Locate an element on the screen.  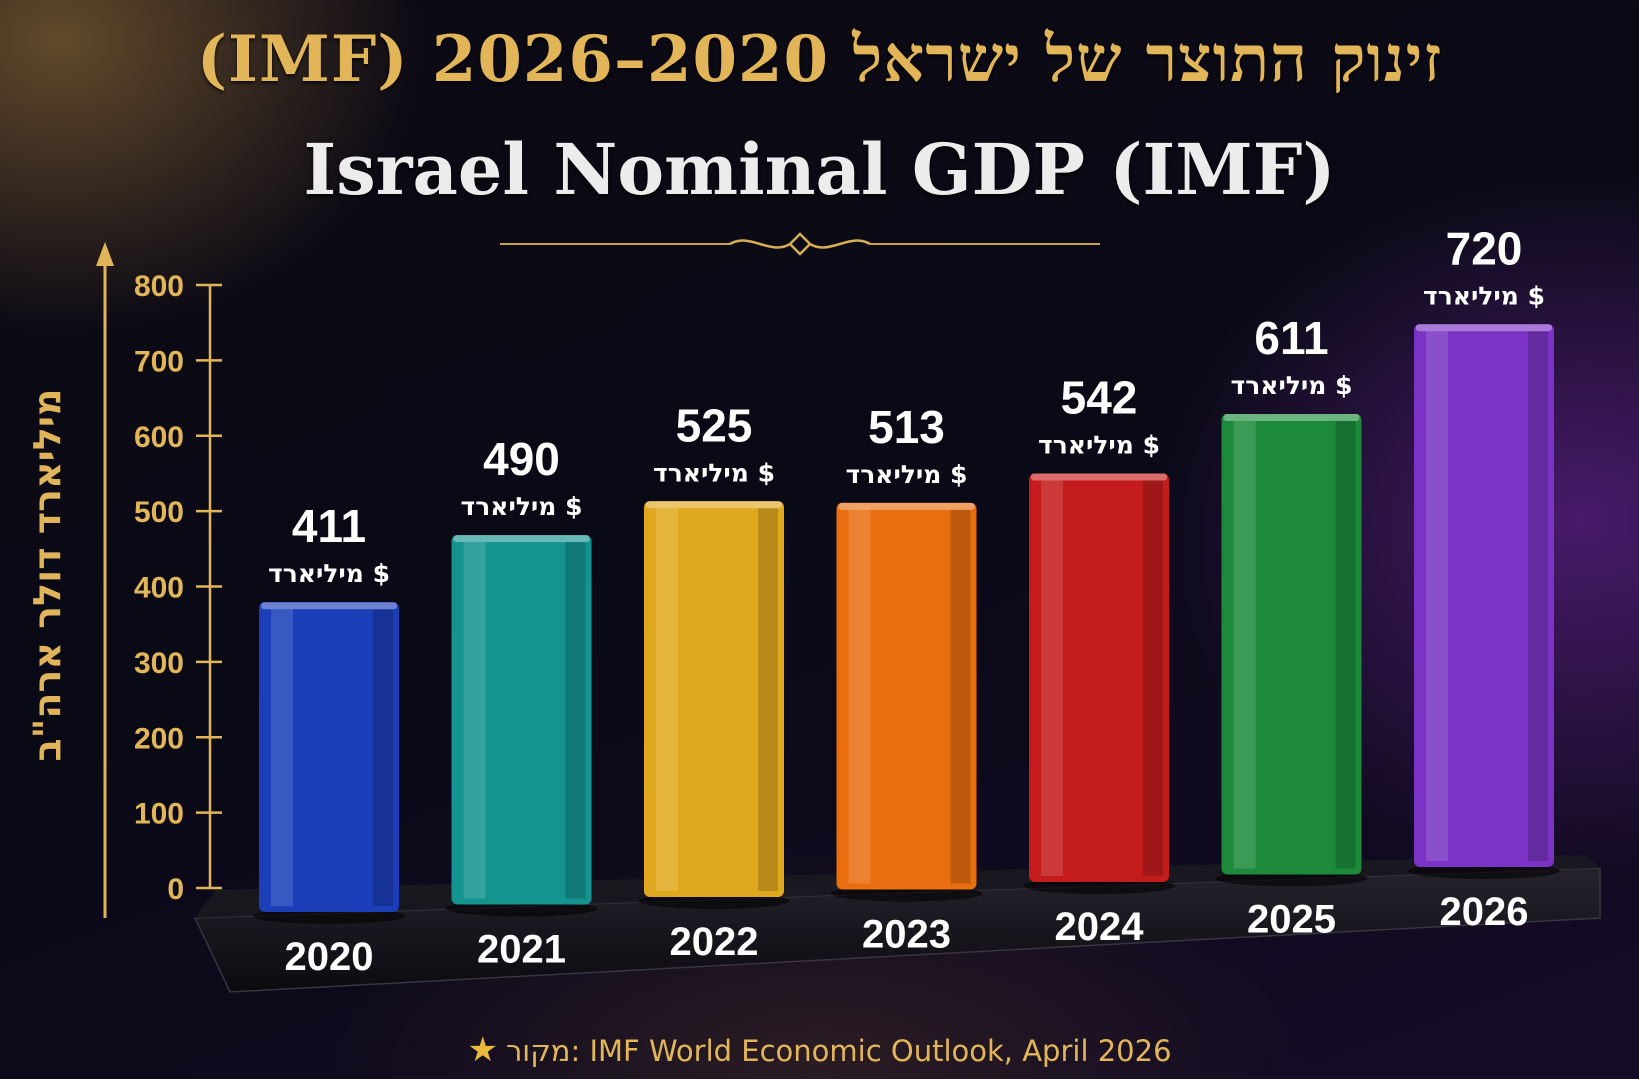
star-icon: ★ is located at coordinates (482, 1050).